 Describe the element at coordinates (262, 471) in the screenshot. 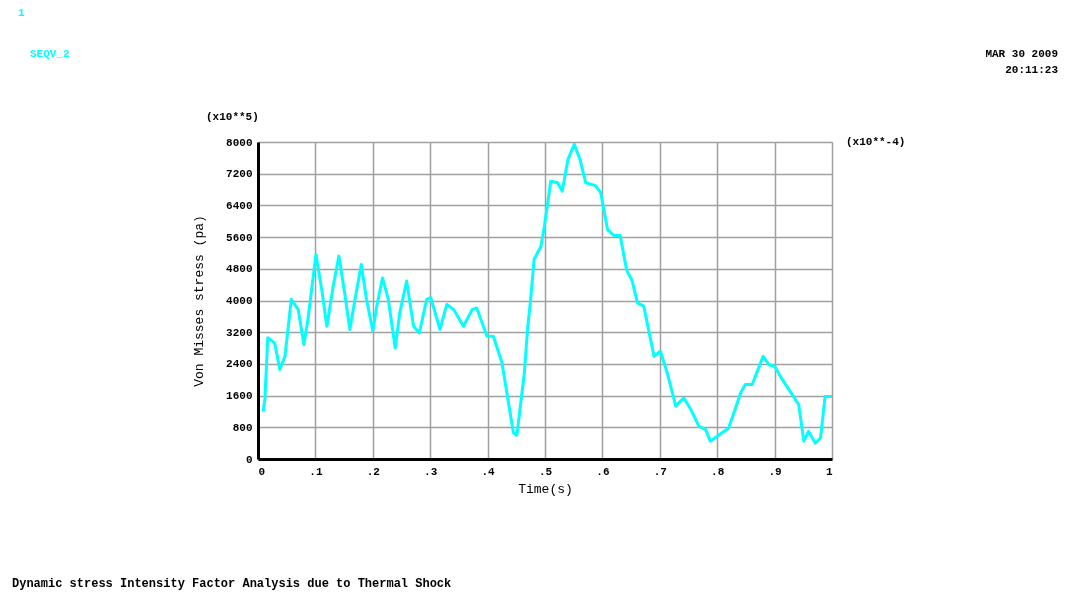

I see `x-tick-label: 0` at that location.